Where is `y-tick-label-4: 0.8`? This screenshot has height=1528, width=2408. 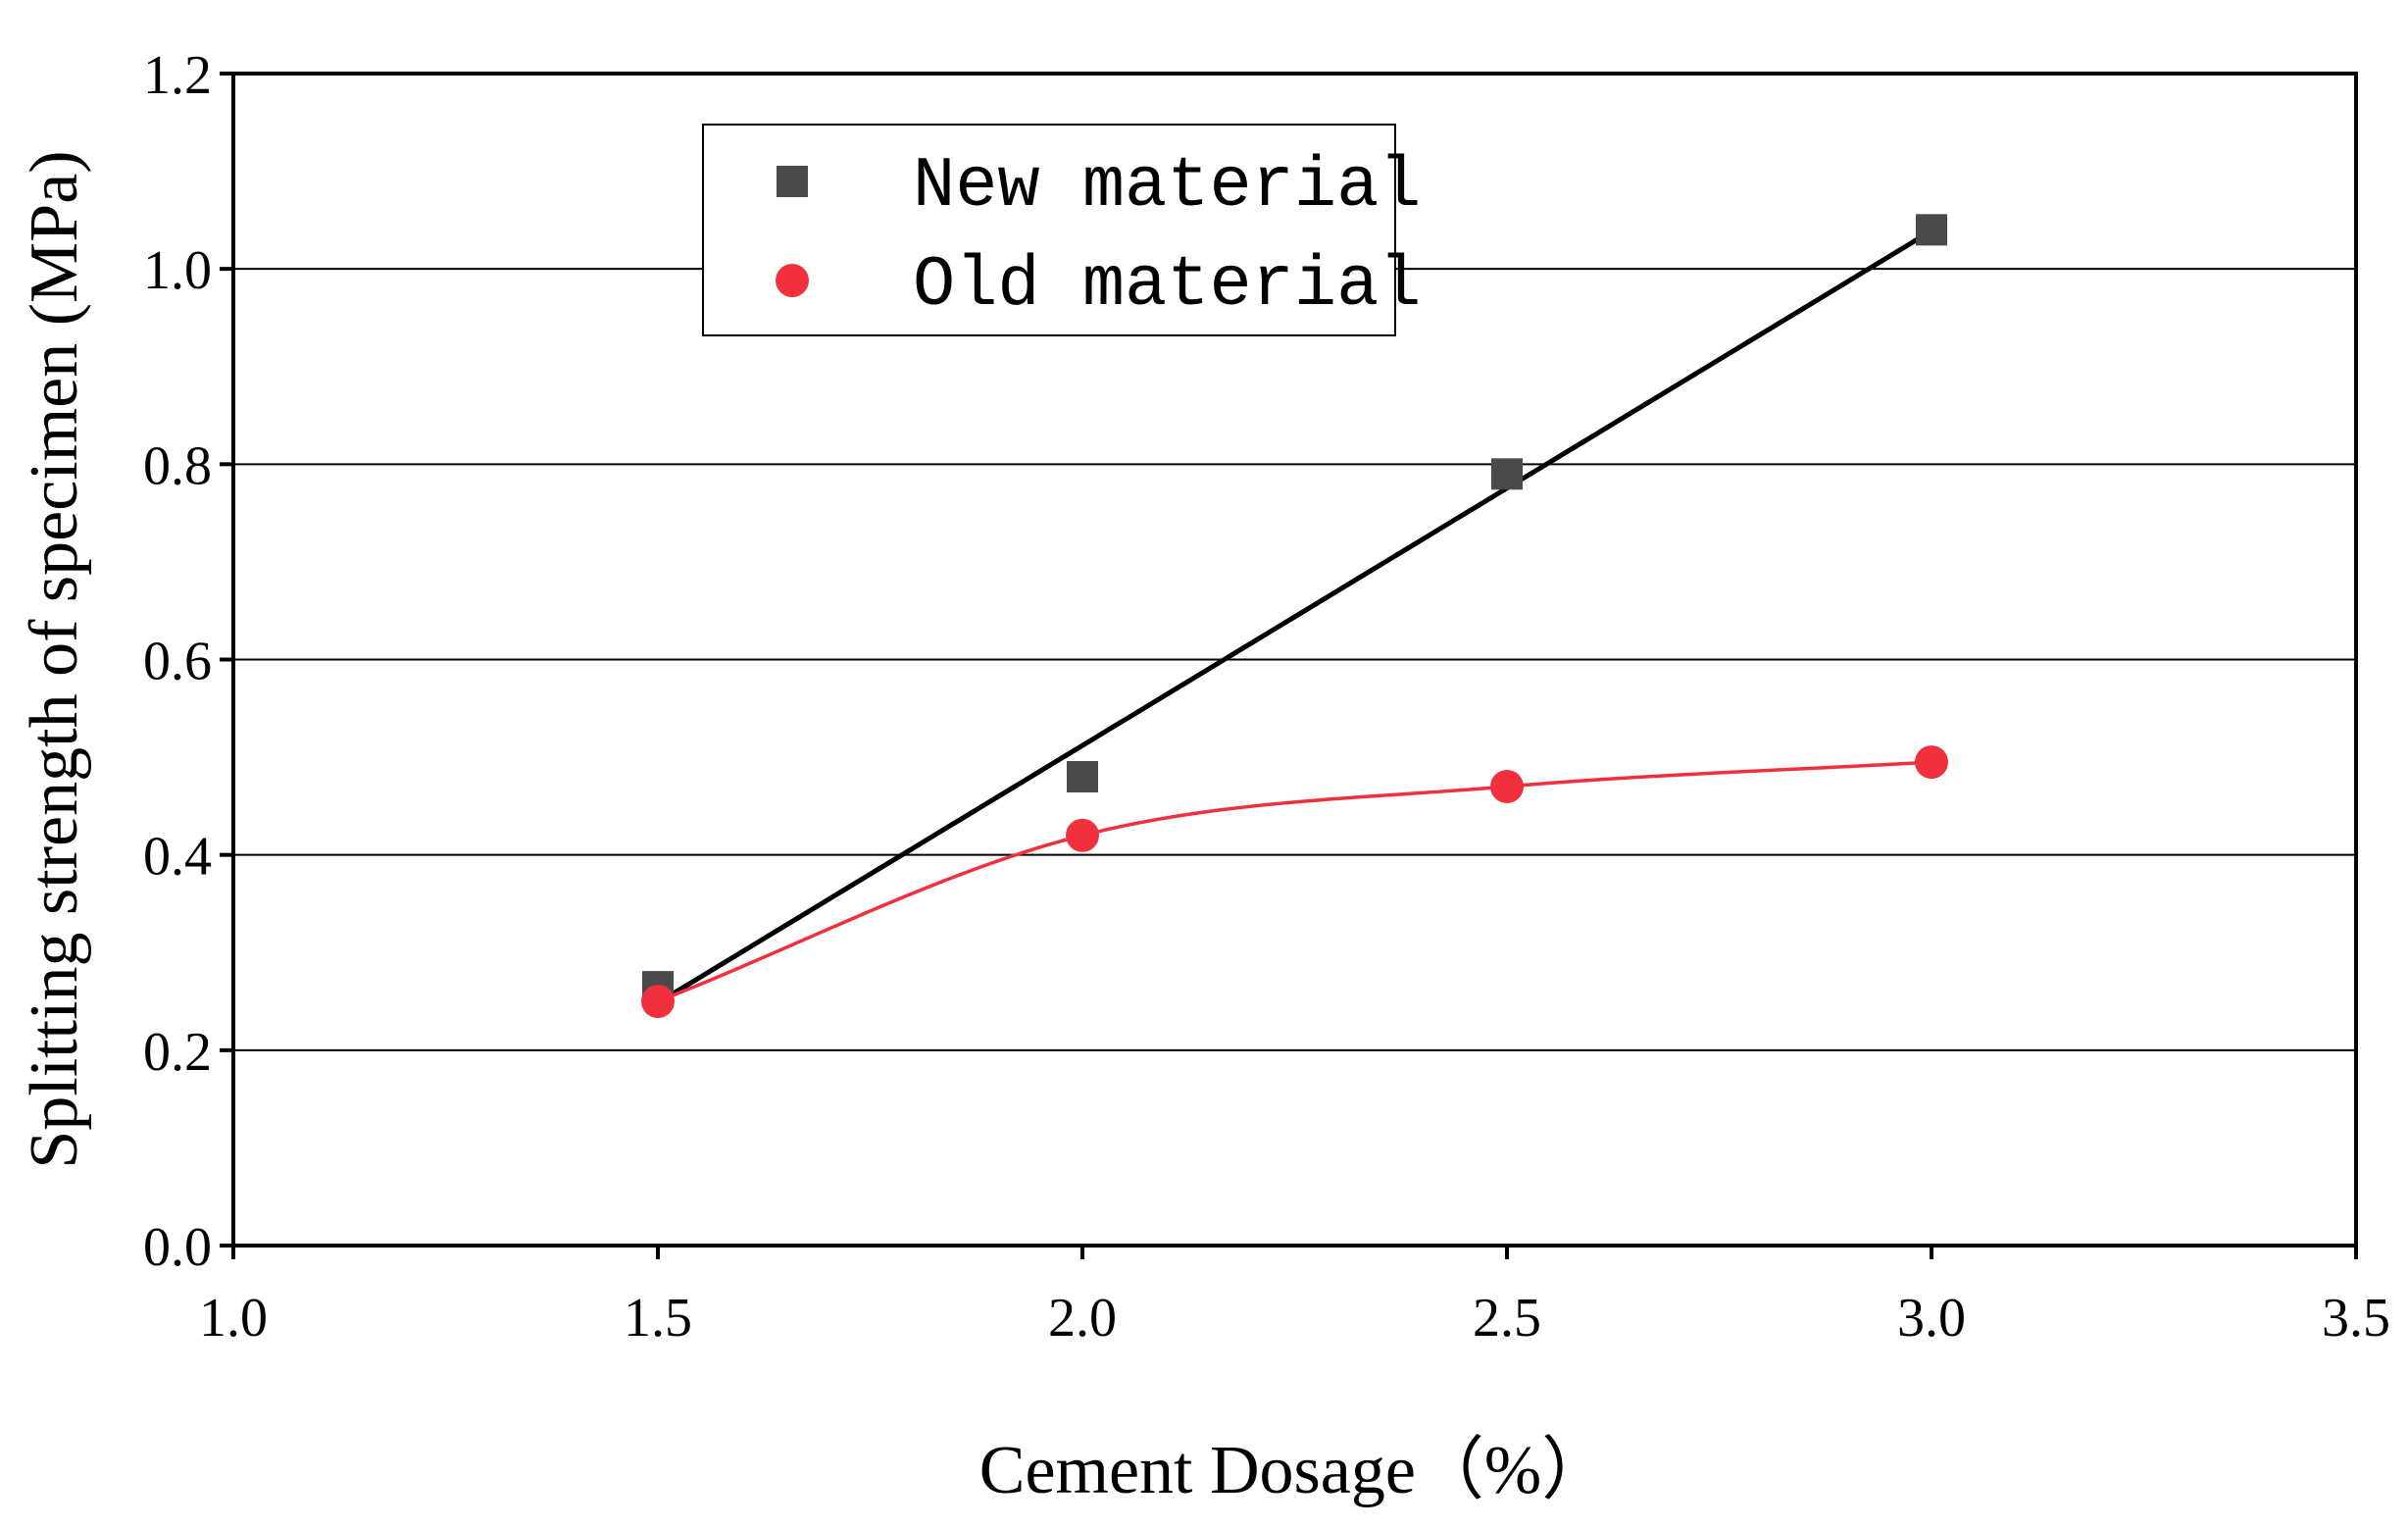
y-tick-label-4: 0.8 is located at coordinates (177, 465).